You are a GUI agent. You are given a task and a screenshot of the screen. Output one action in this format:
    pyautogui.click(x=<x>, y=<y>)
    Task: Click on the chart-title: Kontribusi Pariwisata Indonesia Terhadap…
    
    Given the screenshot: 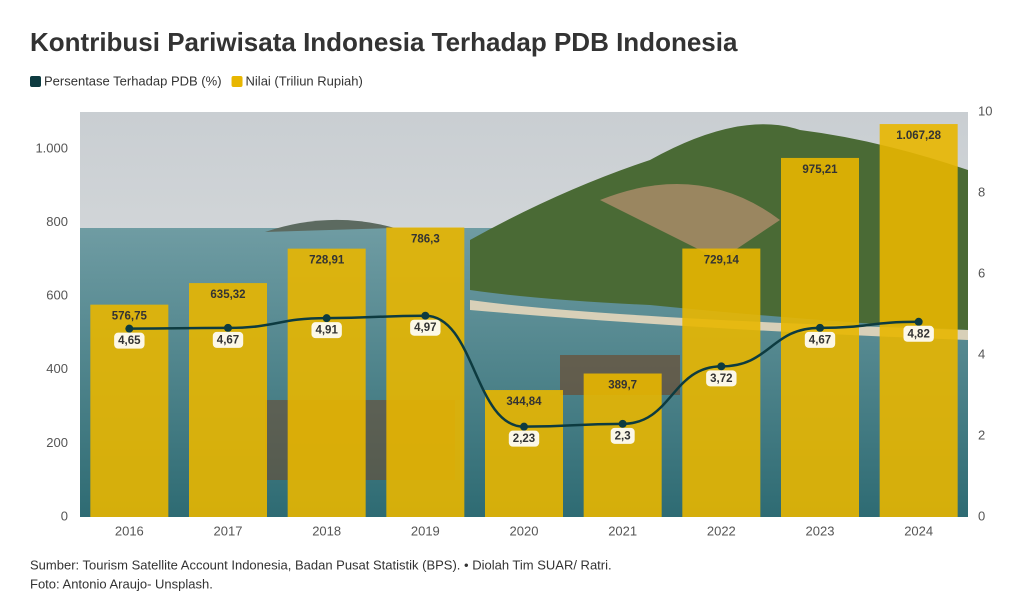 What is the action you would take?
    pyautogui.click(x=384, y=42)
    